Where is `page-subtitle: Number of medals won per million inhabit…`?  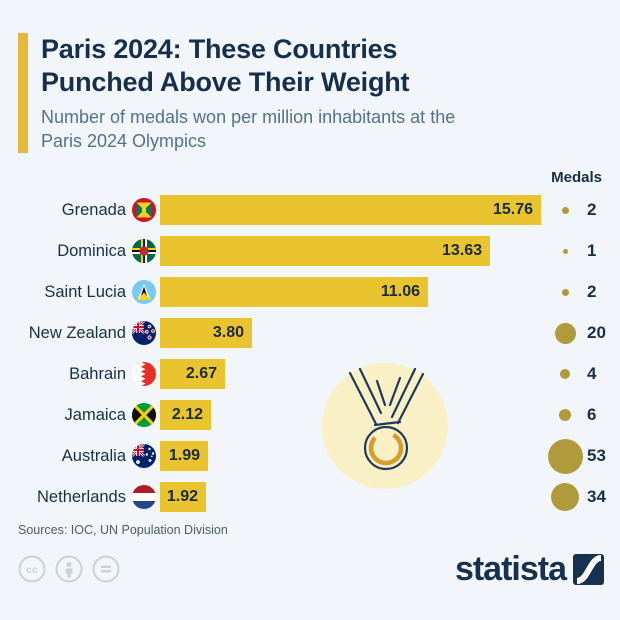
page-subtitle: Number of medals won per million inhabit… is located at coordinates (248, 130).